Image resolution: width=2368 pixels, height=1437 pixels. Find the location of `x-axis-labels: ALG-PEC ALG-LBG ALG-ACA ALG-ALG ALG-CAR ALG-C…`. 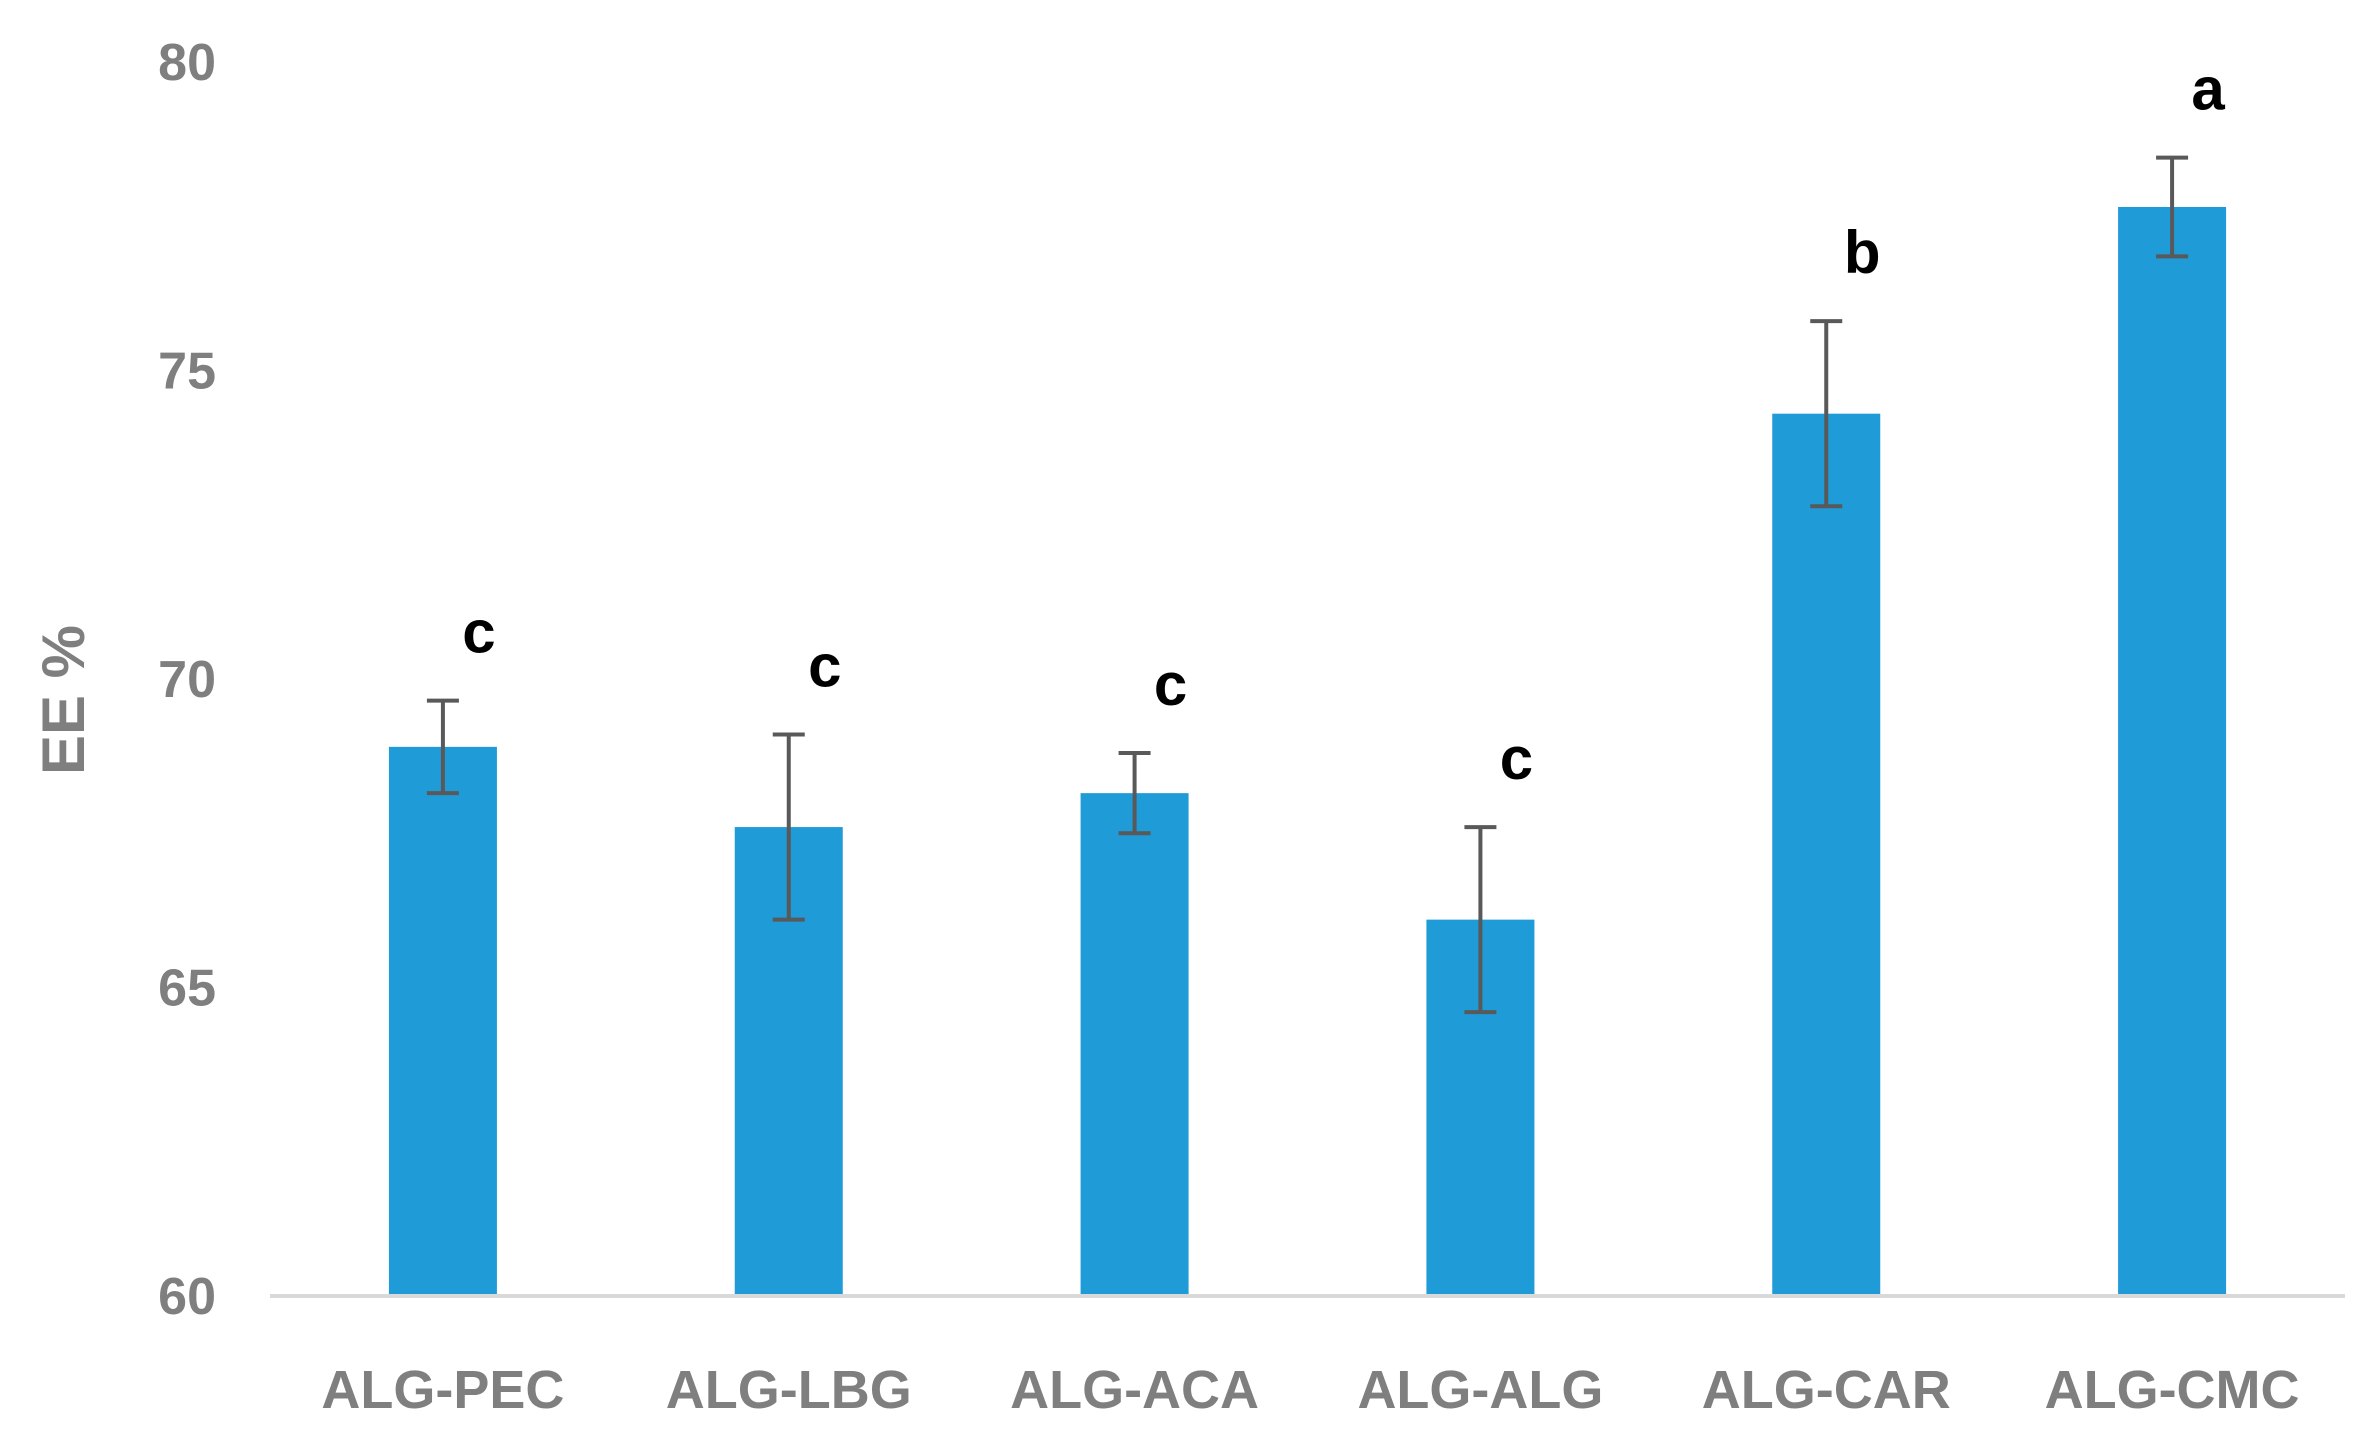

x-axis-labels: ALG-PEC ALG-LBG ALG-ACA ALG-ALG ALG-CAR ALG-C… is located at coordinates (1310, 1390).